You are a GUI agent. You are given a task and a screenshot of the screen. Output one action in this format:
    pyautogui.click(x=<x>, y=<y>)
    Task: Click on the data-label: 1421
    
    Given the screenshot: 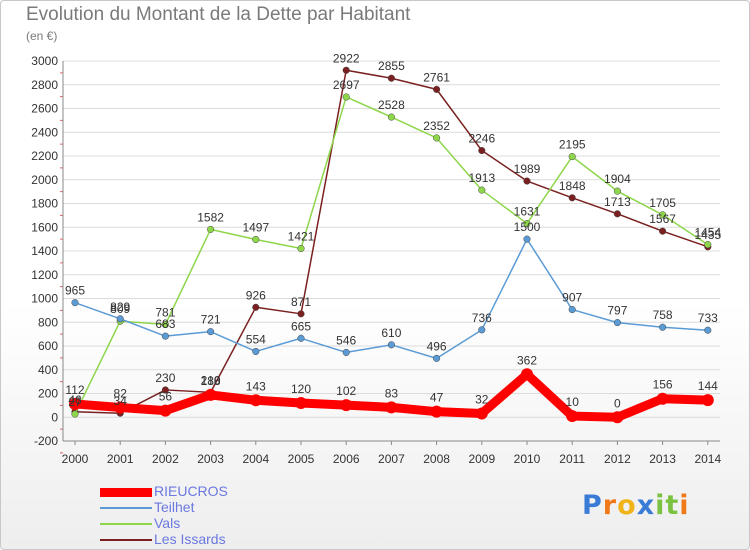 What is the action you would take?
    pyautogui.click(x=301, y=237)
    